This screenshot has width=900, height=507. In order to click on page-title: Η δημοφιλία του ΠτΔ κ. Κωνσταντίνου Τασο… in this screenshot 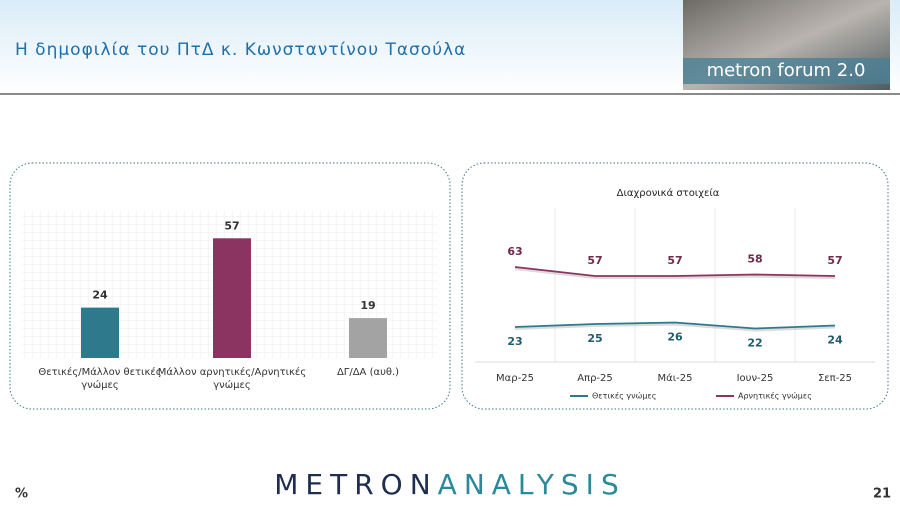, I will do `click(240, 50)`.